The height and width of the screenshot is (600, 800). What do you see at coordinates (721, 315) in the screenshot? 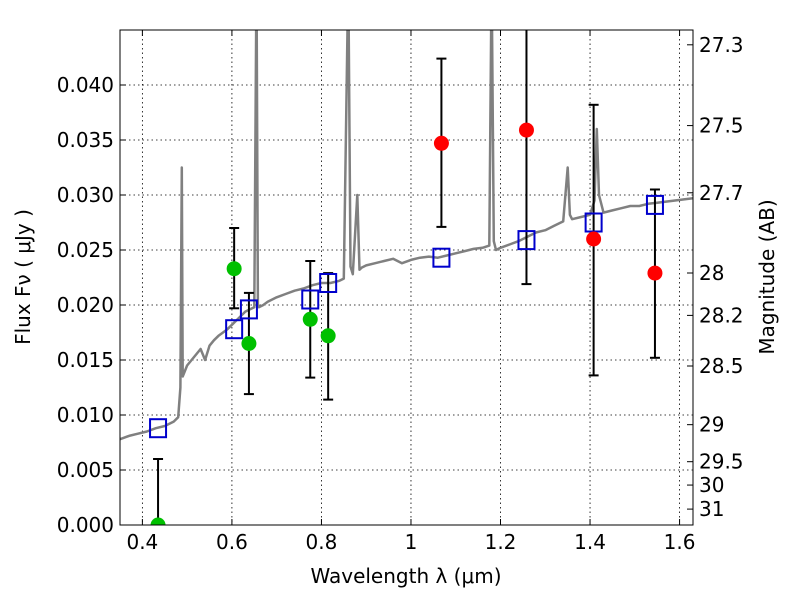
I see `mag-tick-label: 28.2` at bounding box center [721, 315].